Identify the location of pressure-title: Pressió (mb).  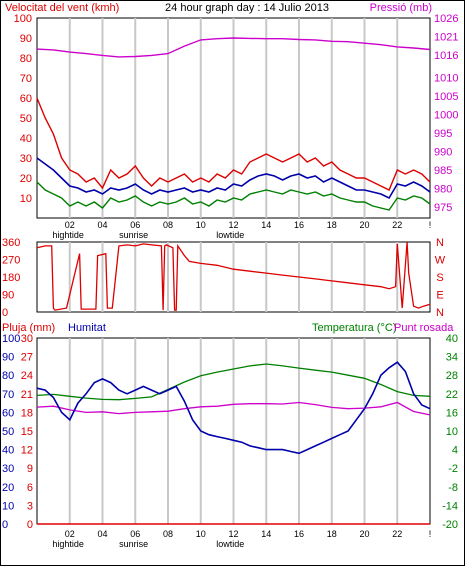
(401, 8).